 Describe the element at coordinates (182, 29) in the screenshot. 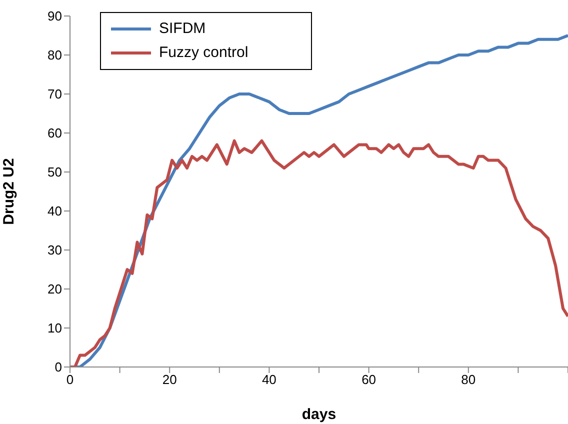

I see `legend-label: SIFDM` at that location.